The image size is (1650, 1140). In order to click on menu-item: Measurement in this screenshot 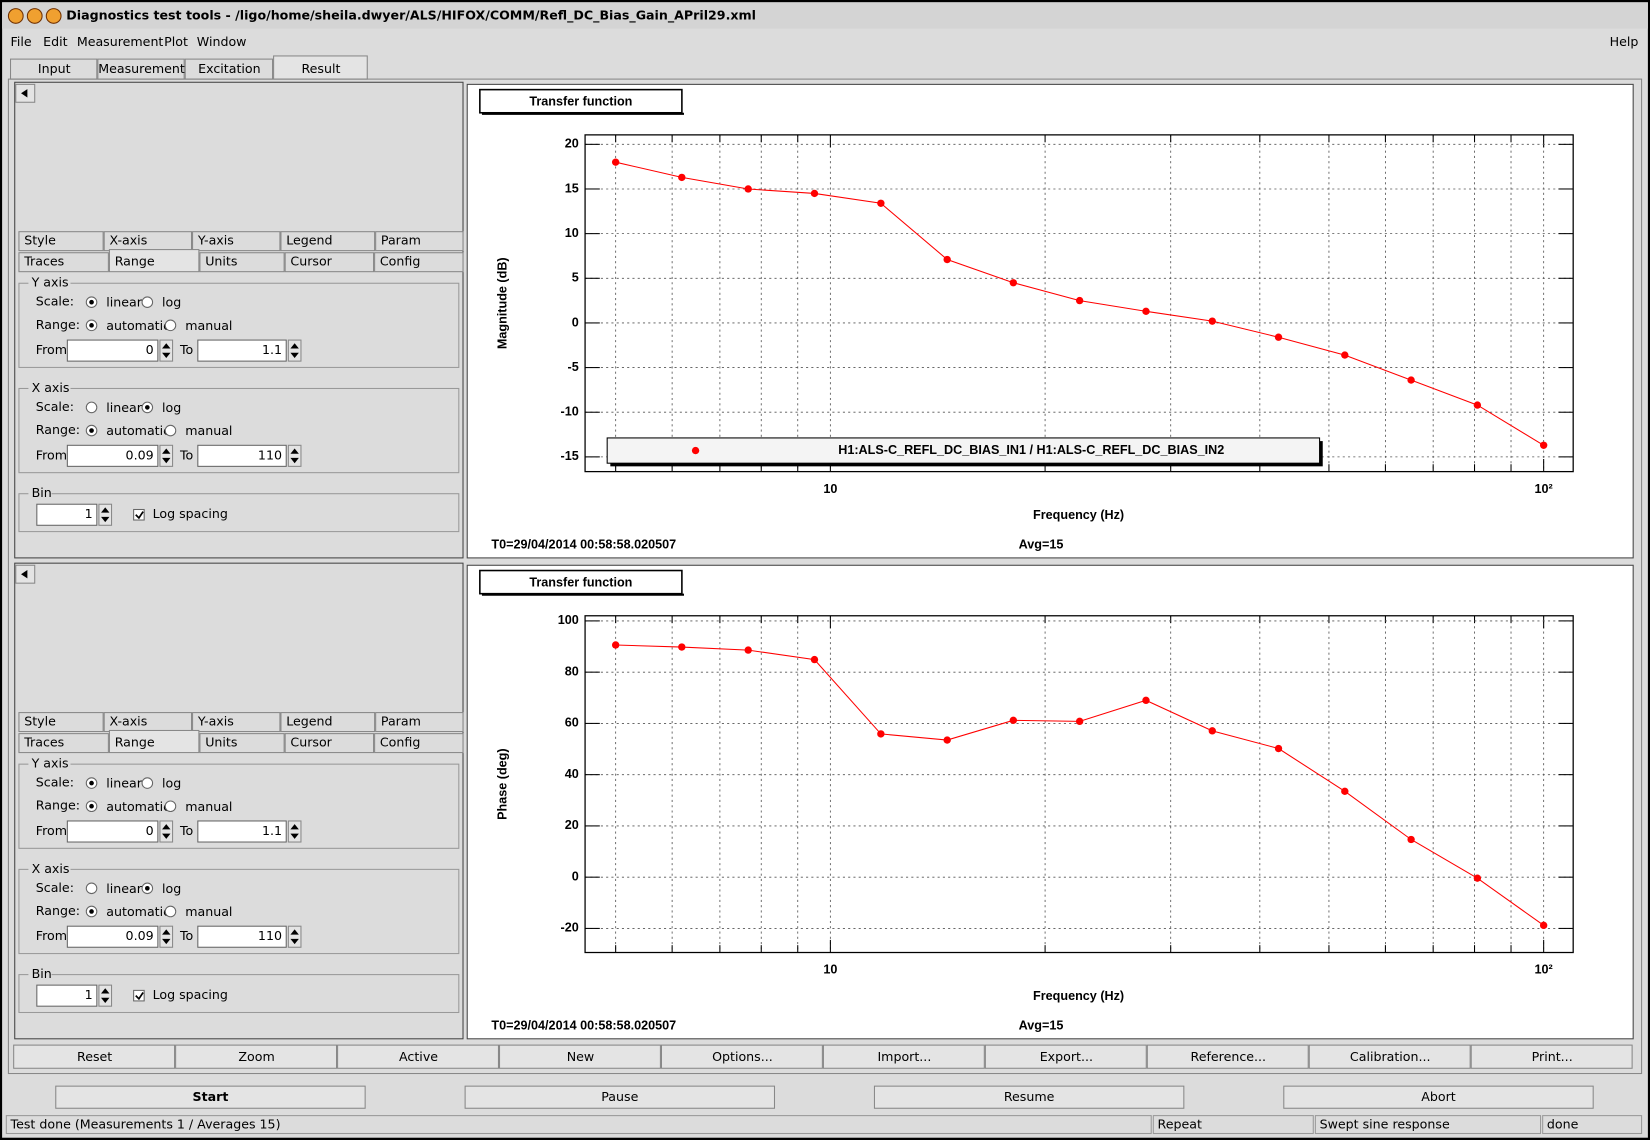, I will do `click(120, 41)`.